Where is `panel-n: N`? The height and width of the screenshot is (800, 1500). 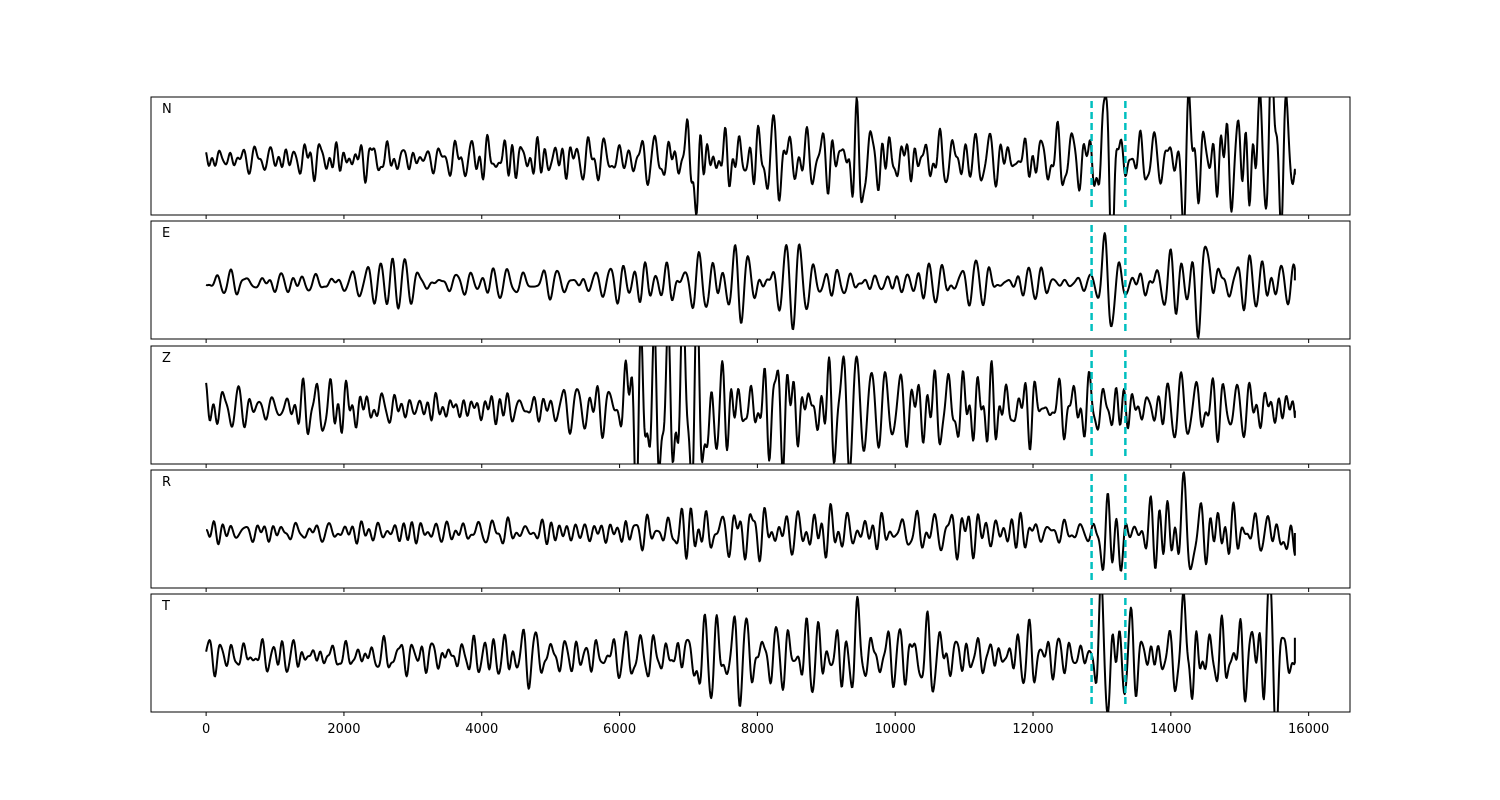 panel-n: N is located at coordinates (750, 157).